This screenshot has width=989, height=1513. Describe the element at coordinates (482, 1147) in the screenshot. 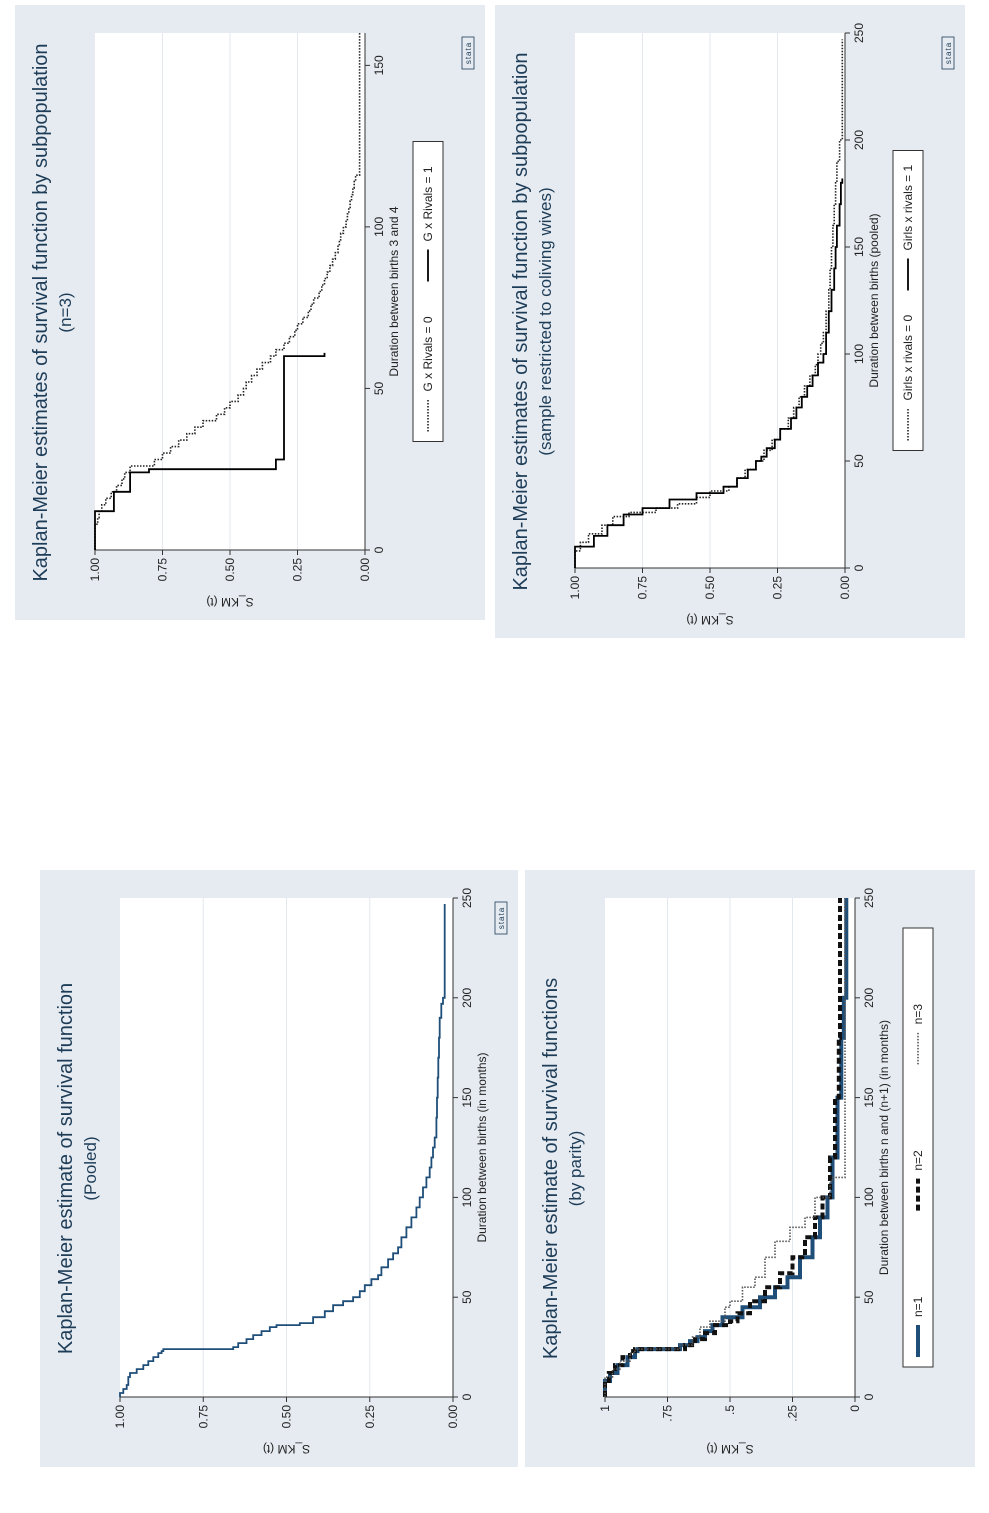

I see `x-axis-label: Duration between births (in months)` at that location.